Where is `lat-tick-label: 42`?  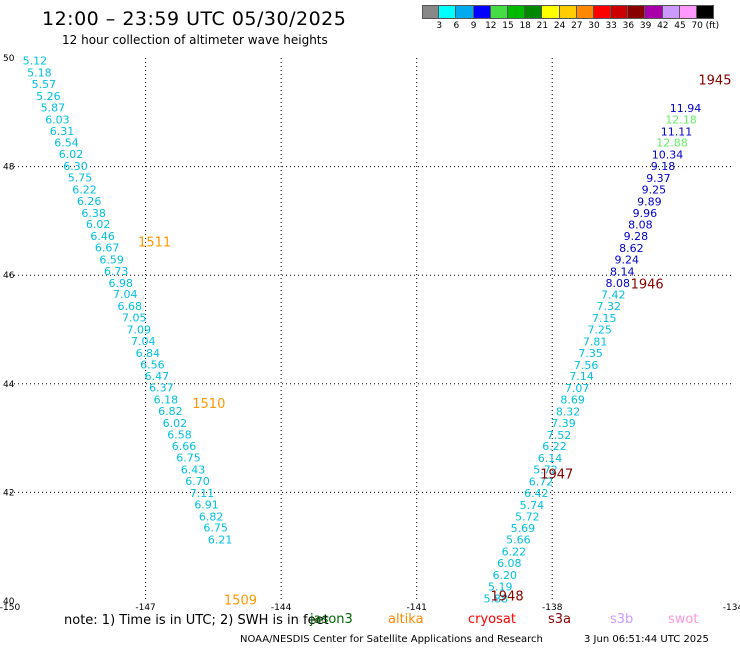 lat-tick-label: 42 is located at coordinates (8, 493).